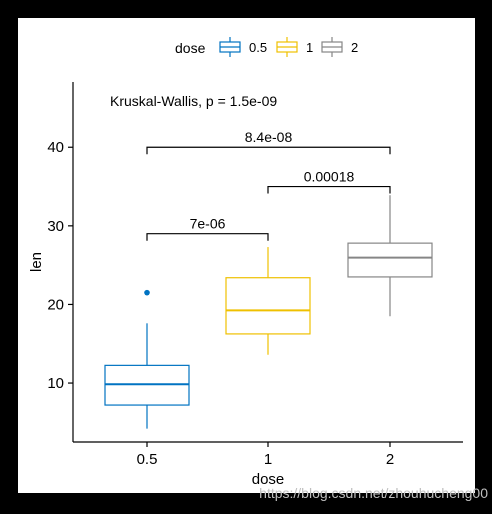 The width and height of the screenshot is (492, 514). What do you see at coordinates (243, 47) in the screenshot?
I see `legend-entry-0.5: 0.5` at bounding box center [243, 47].